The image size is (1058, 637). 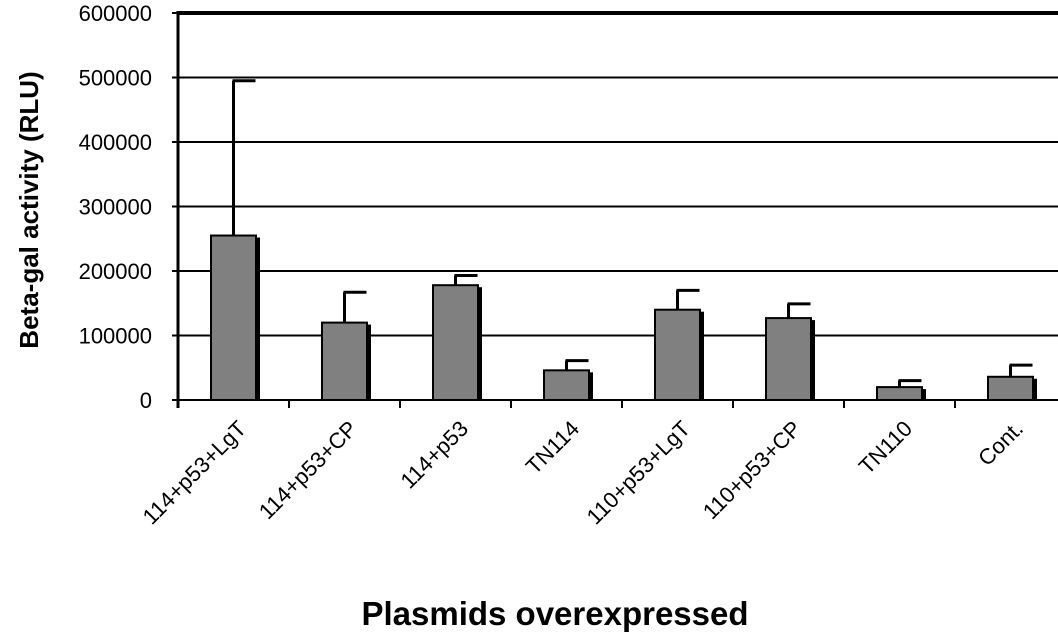 I want to click on y-tick-label: 400000, so click(x=115, y=142).